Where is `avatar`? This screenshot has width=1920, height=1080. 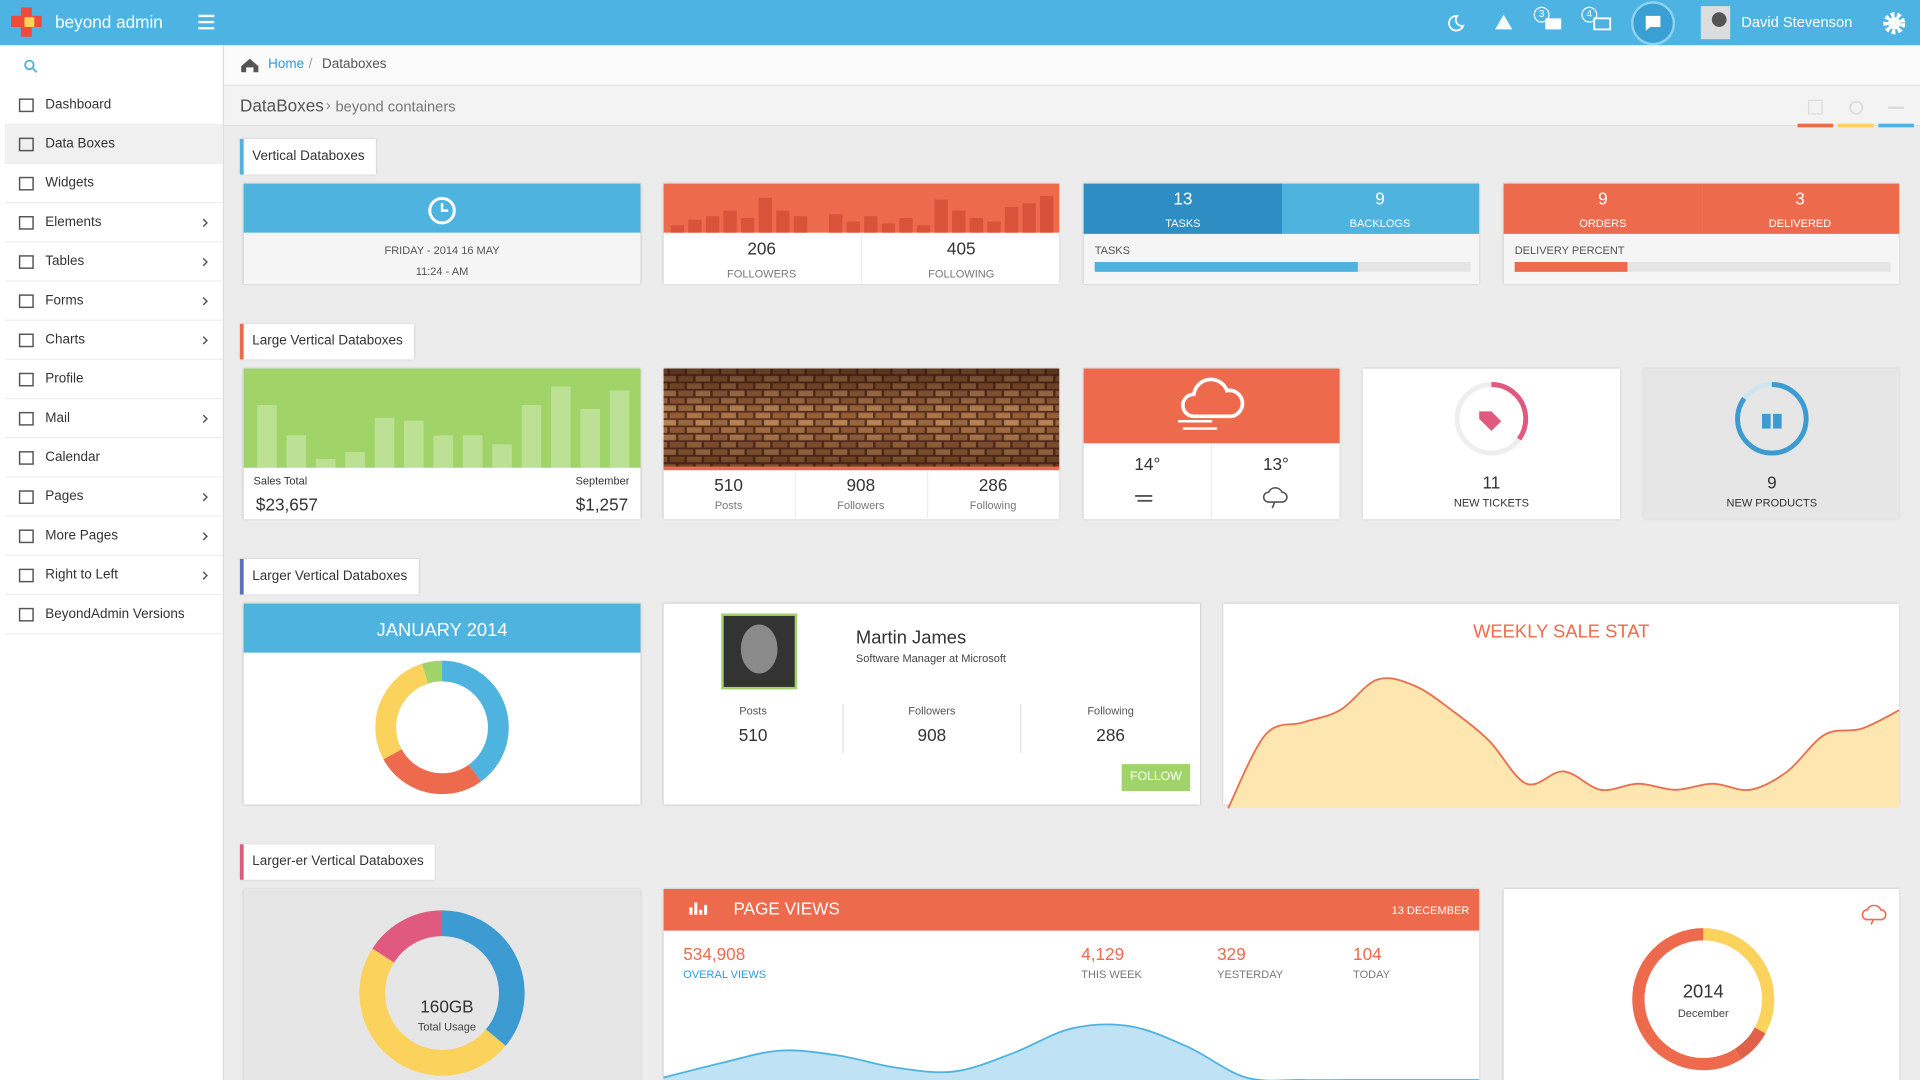 avatar is located at coordinates (1719, 19).